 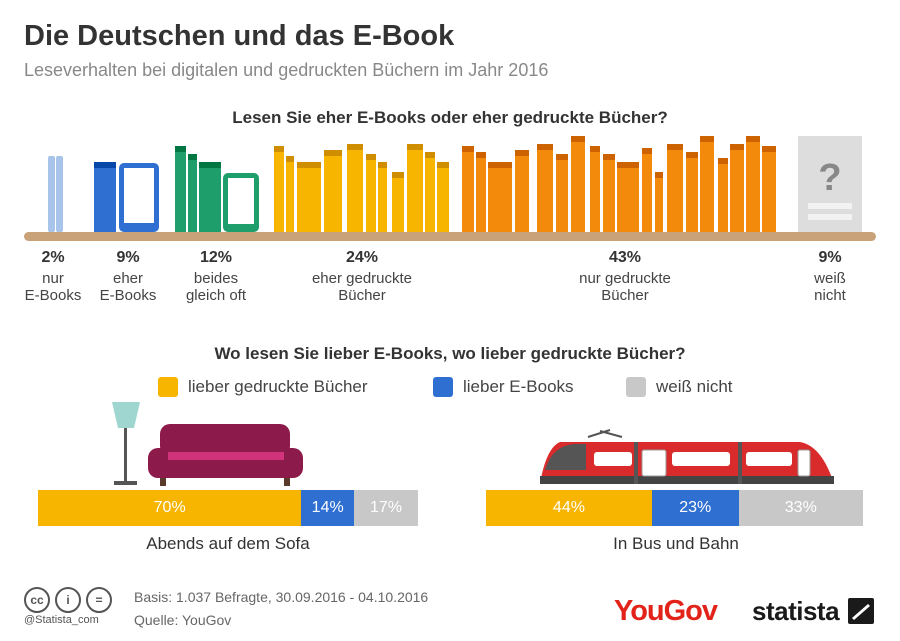 I want to click on category-percent: 12%, so click(x=216, y=257).